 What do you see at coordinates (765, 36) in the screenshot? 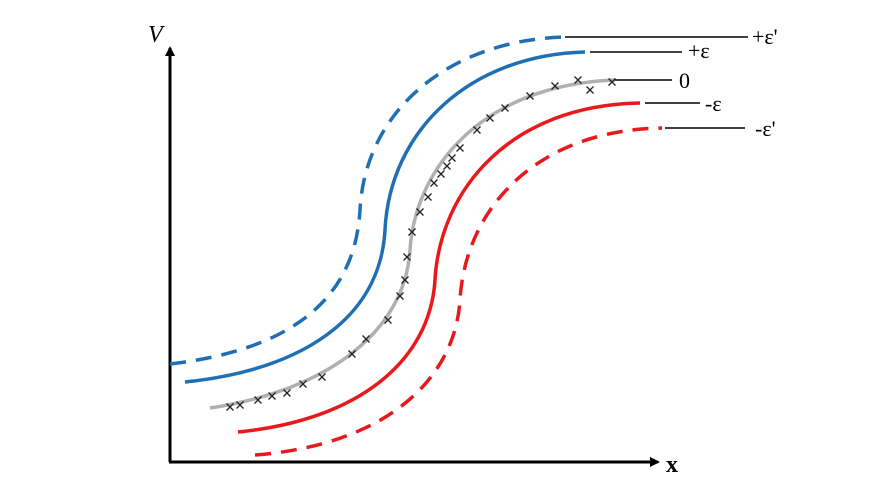
I see `curve-label: +ε'` at bounding box center [765, 36].